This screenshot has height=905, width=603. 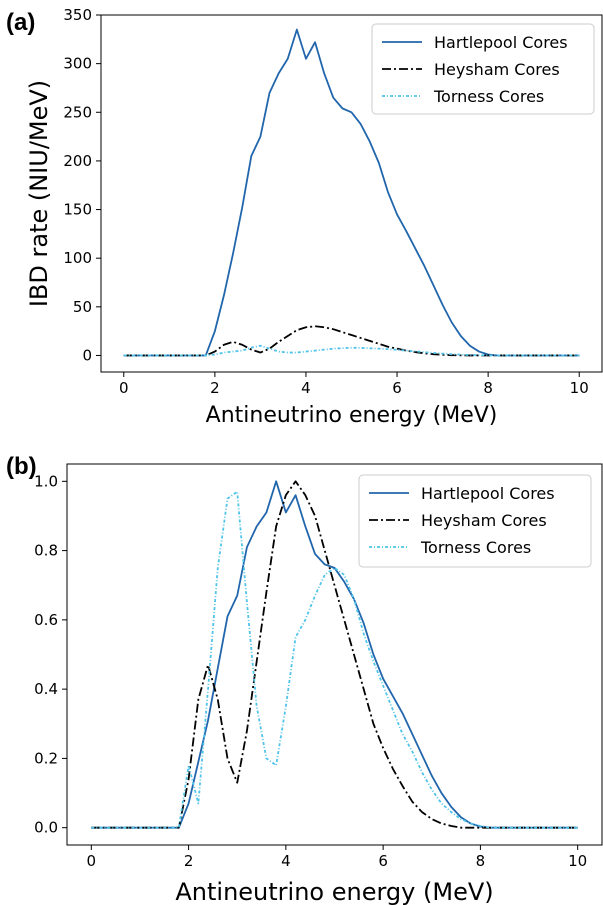 I want to click on y-tick-label: 0.0, so click(x=46, y=828).